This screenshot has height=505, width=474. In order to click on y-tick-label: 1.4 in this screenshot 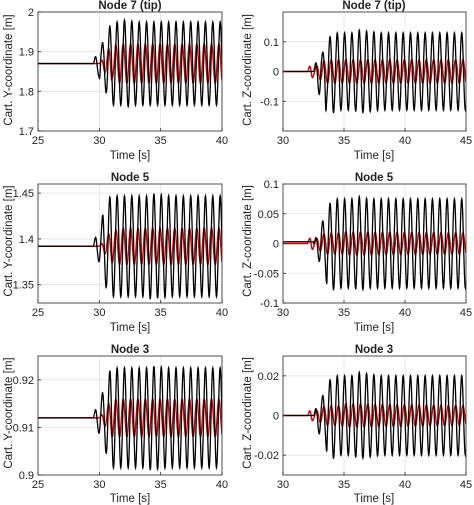, I will do `click(26, 240)`.